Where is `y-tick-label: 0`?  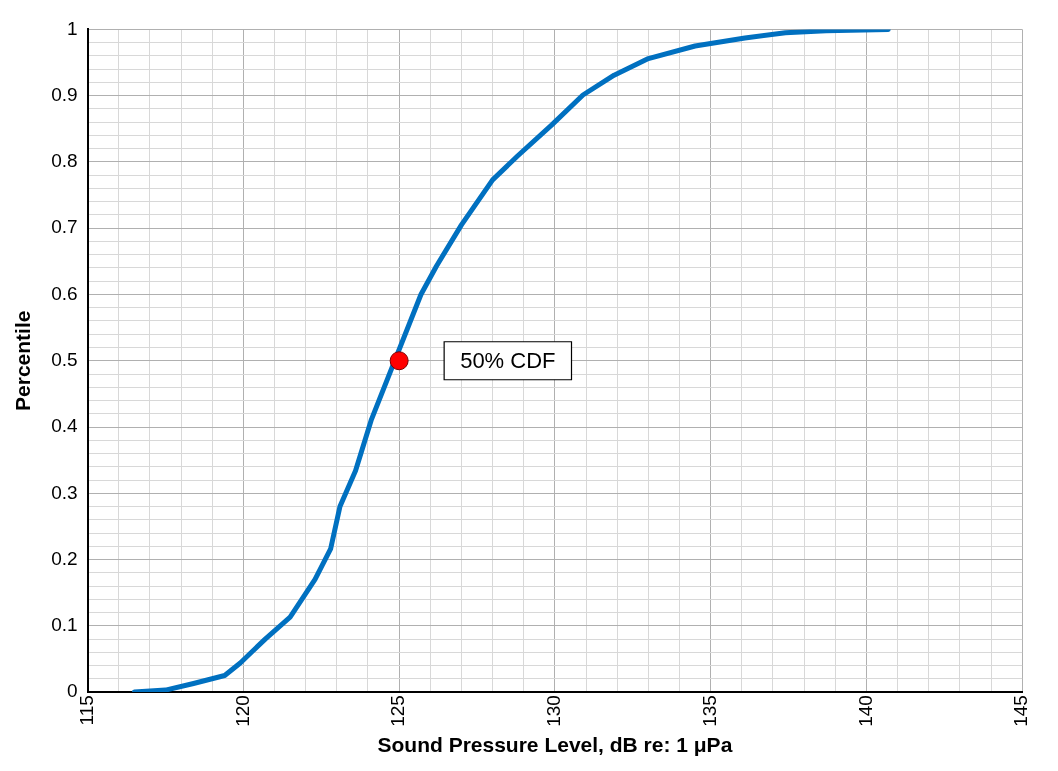
y-tick-label: 0 is located at coordinates (72, 691).